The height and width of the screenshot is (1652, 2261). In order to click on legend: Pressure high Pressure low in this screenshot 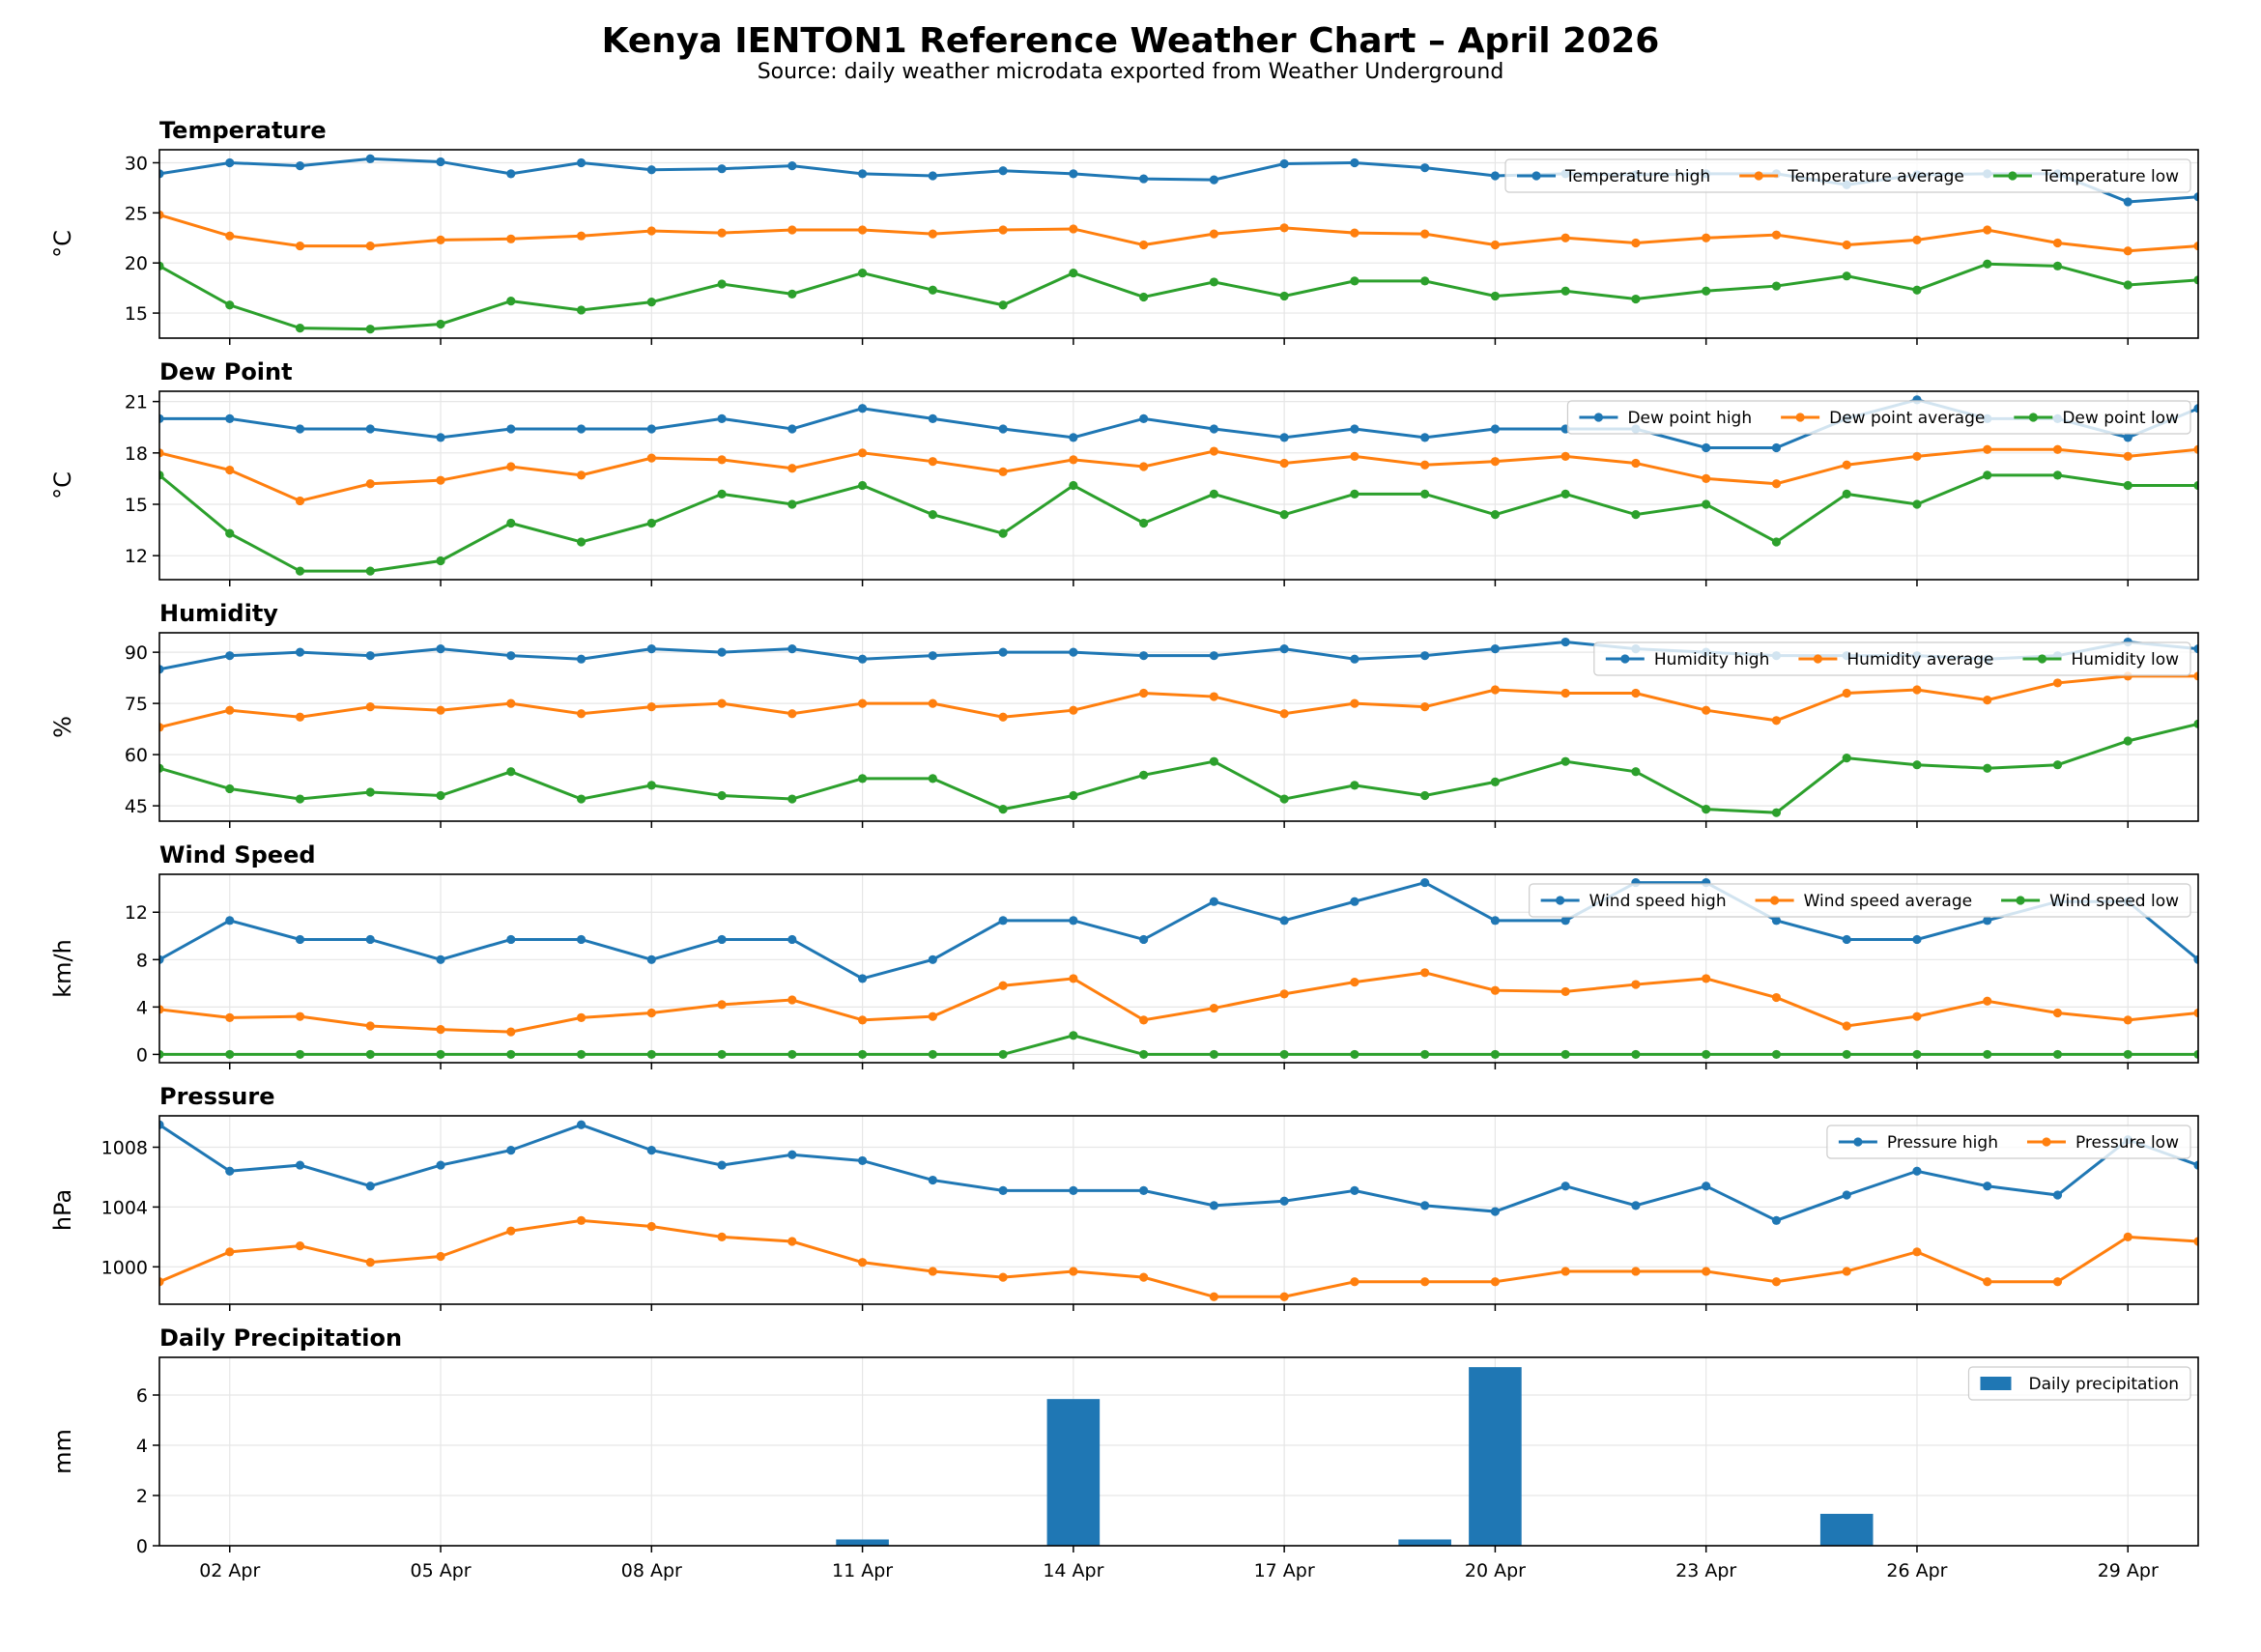, I will do `click(2008, 1142)`.